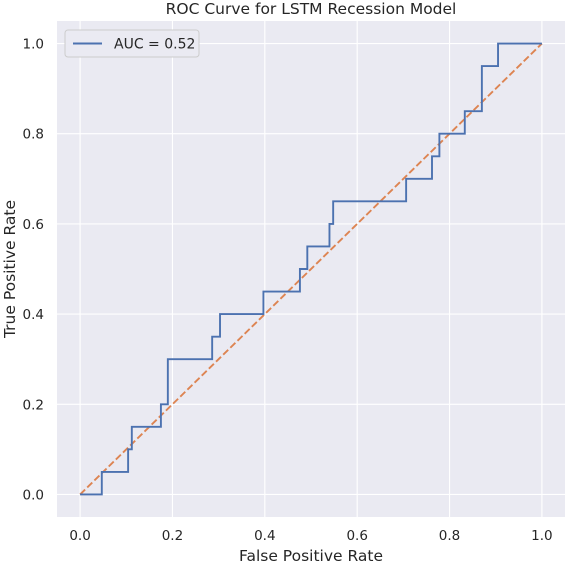 This screenshot has height=572, width=572. Describe the element at coordinates (172, 536) in the screenshot. I see `x-tick-label: 0.2` at that location.